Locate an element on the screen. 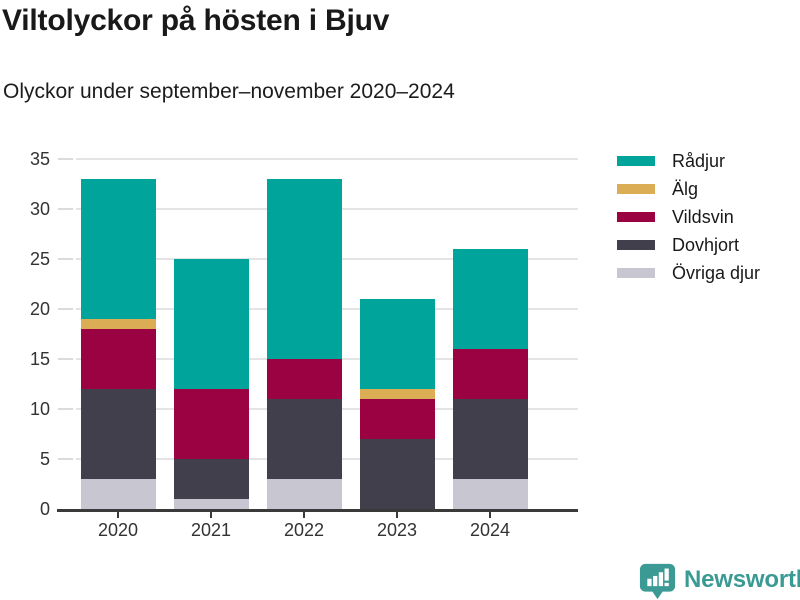 The width and height of the screenshot is (800, 600). bar-2022-Dovhjort is located at coordinates (304, 439).